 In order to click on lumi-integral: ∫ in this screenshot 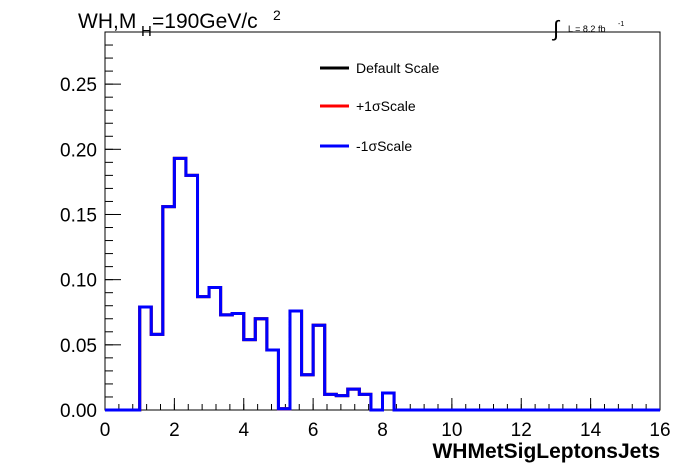, I will do `click(556, 28)`.